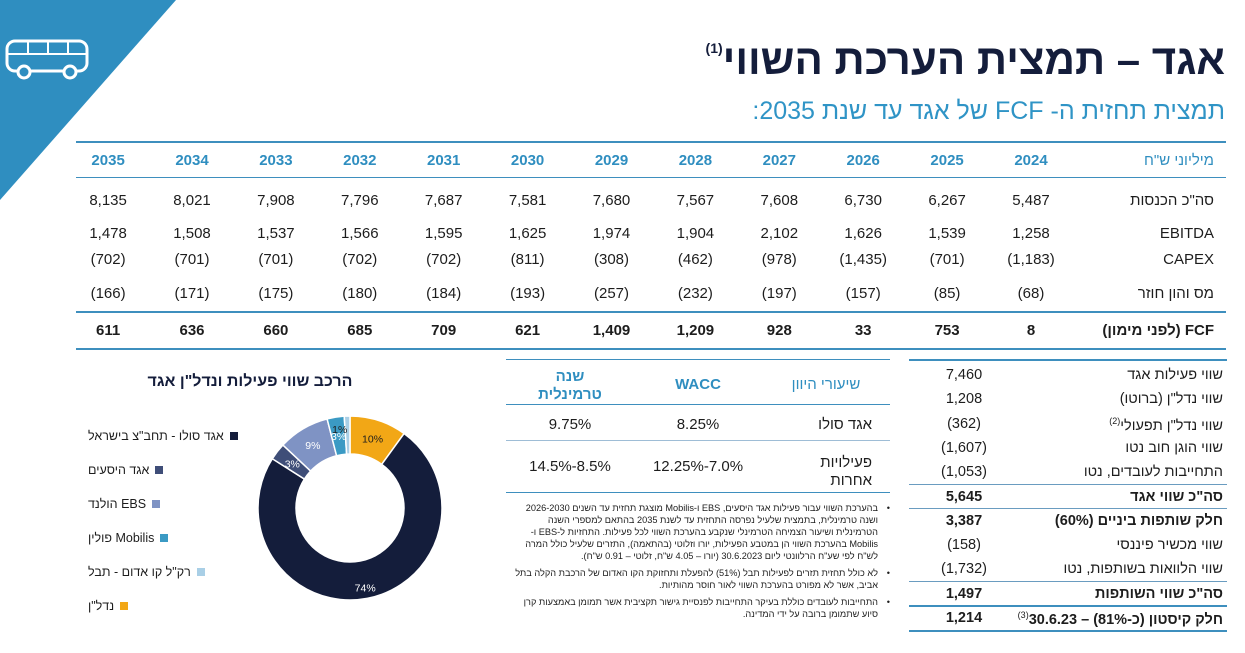 This screenshot has height=653, width=1245. Describe the element at coordinates (611, 160) in the screenshot. I see `year-header-2029: 2029` at that location.